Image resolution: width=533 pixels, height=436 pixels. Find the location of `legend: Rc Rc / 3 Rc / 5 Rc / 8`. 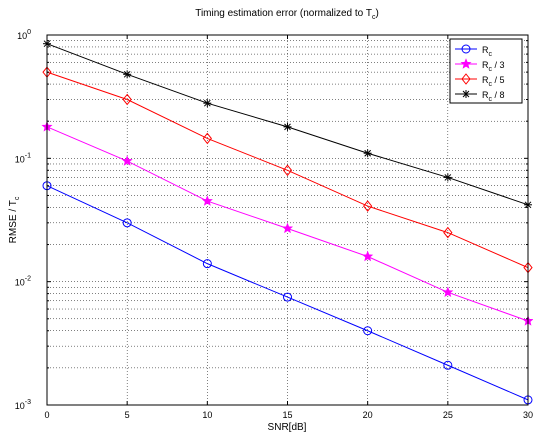

legend: Rc Rc / 3 Rc / 5 Rc / 8 is located at coordinates (486, 71).